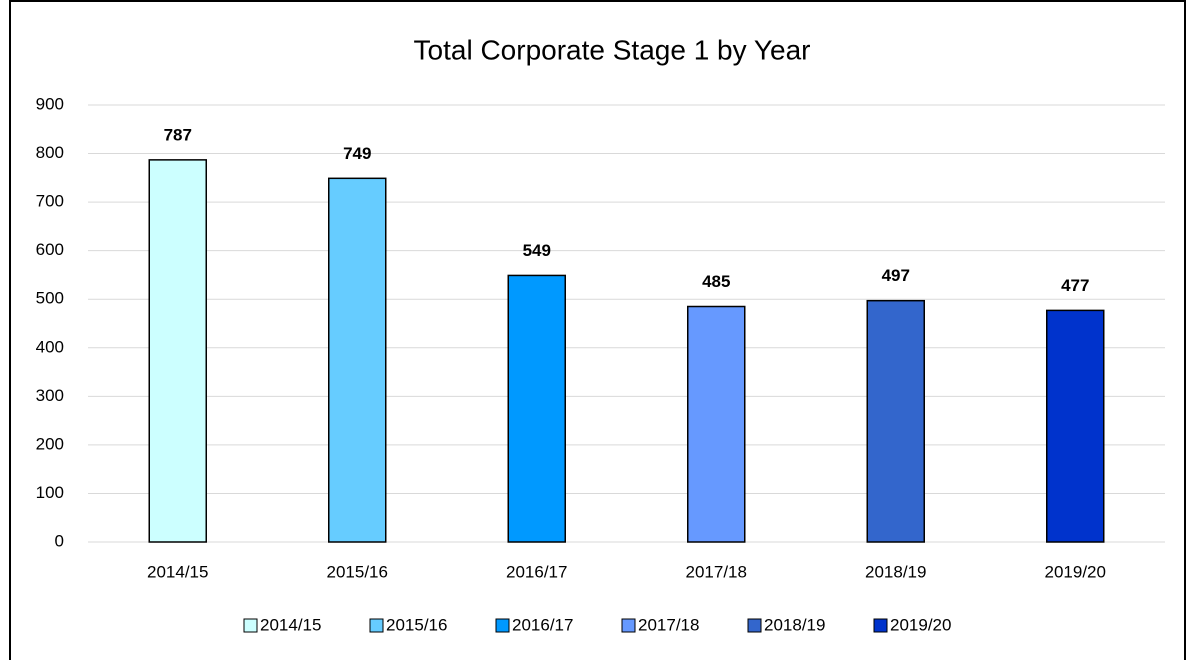 Image resolution: width=1187 pixels, height=660 pixels. Describe the element at coordinates (50, 443) in the screenshot. I see `y-tick-label: 200` at that location.